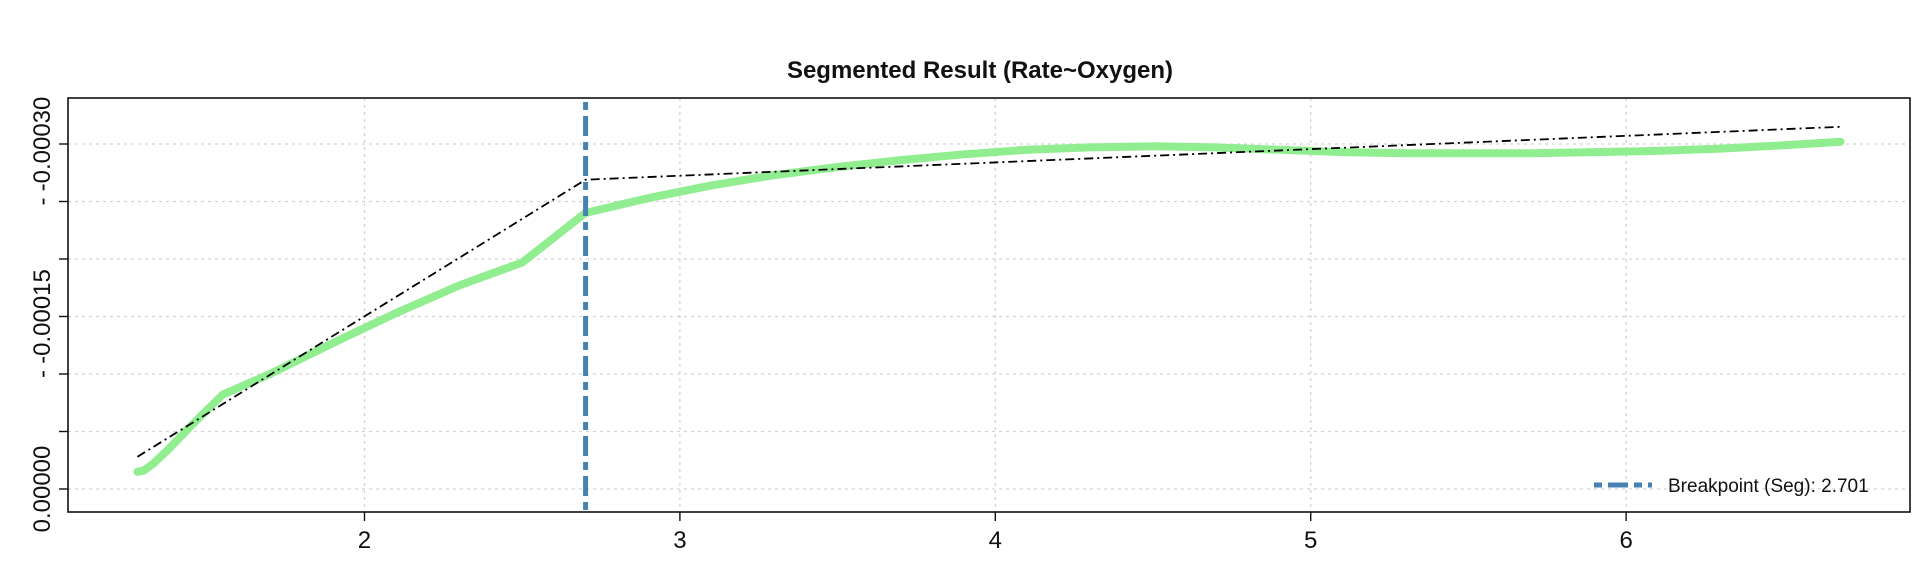  I want to click on x-tick-label: 4, so click(995, 540).